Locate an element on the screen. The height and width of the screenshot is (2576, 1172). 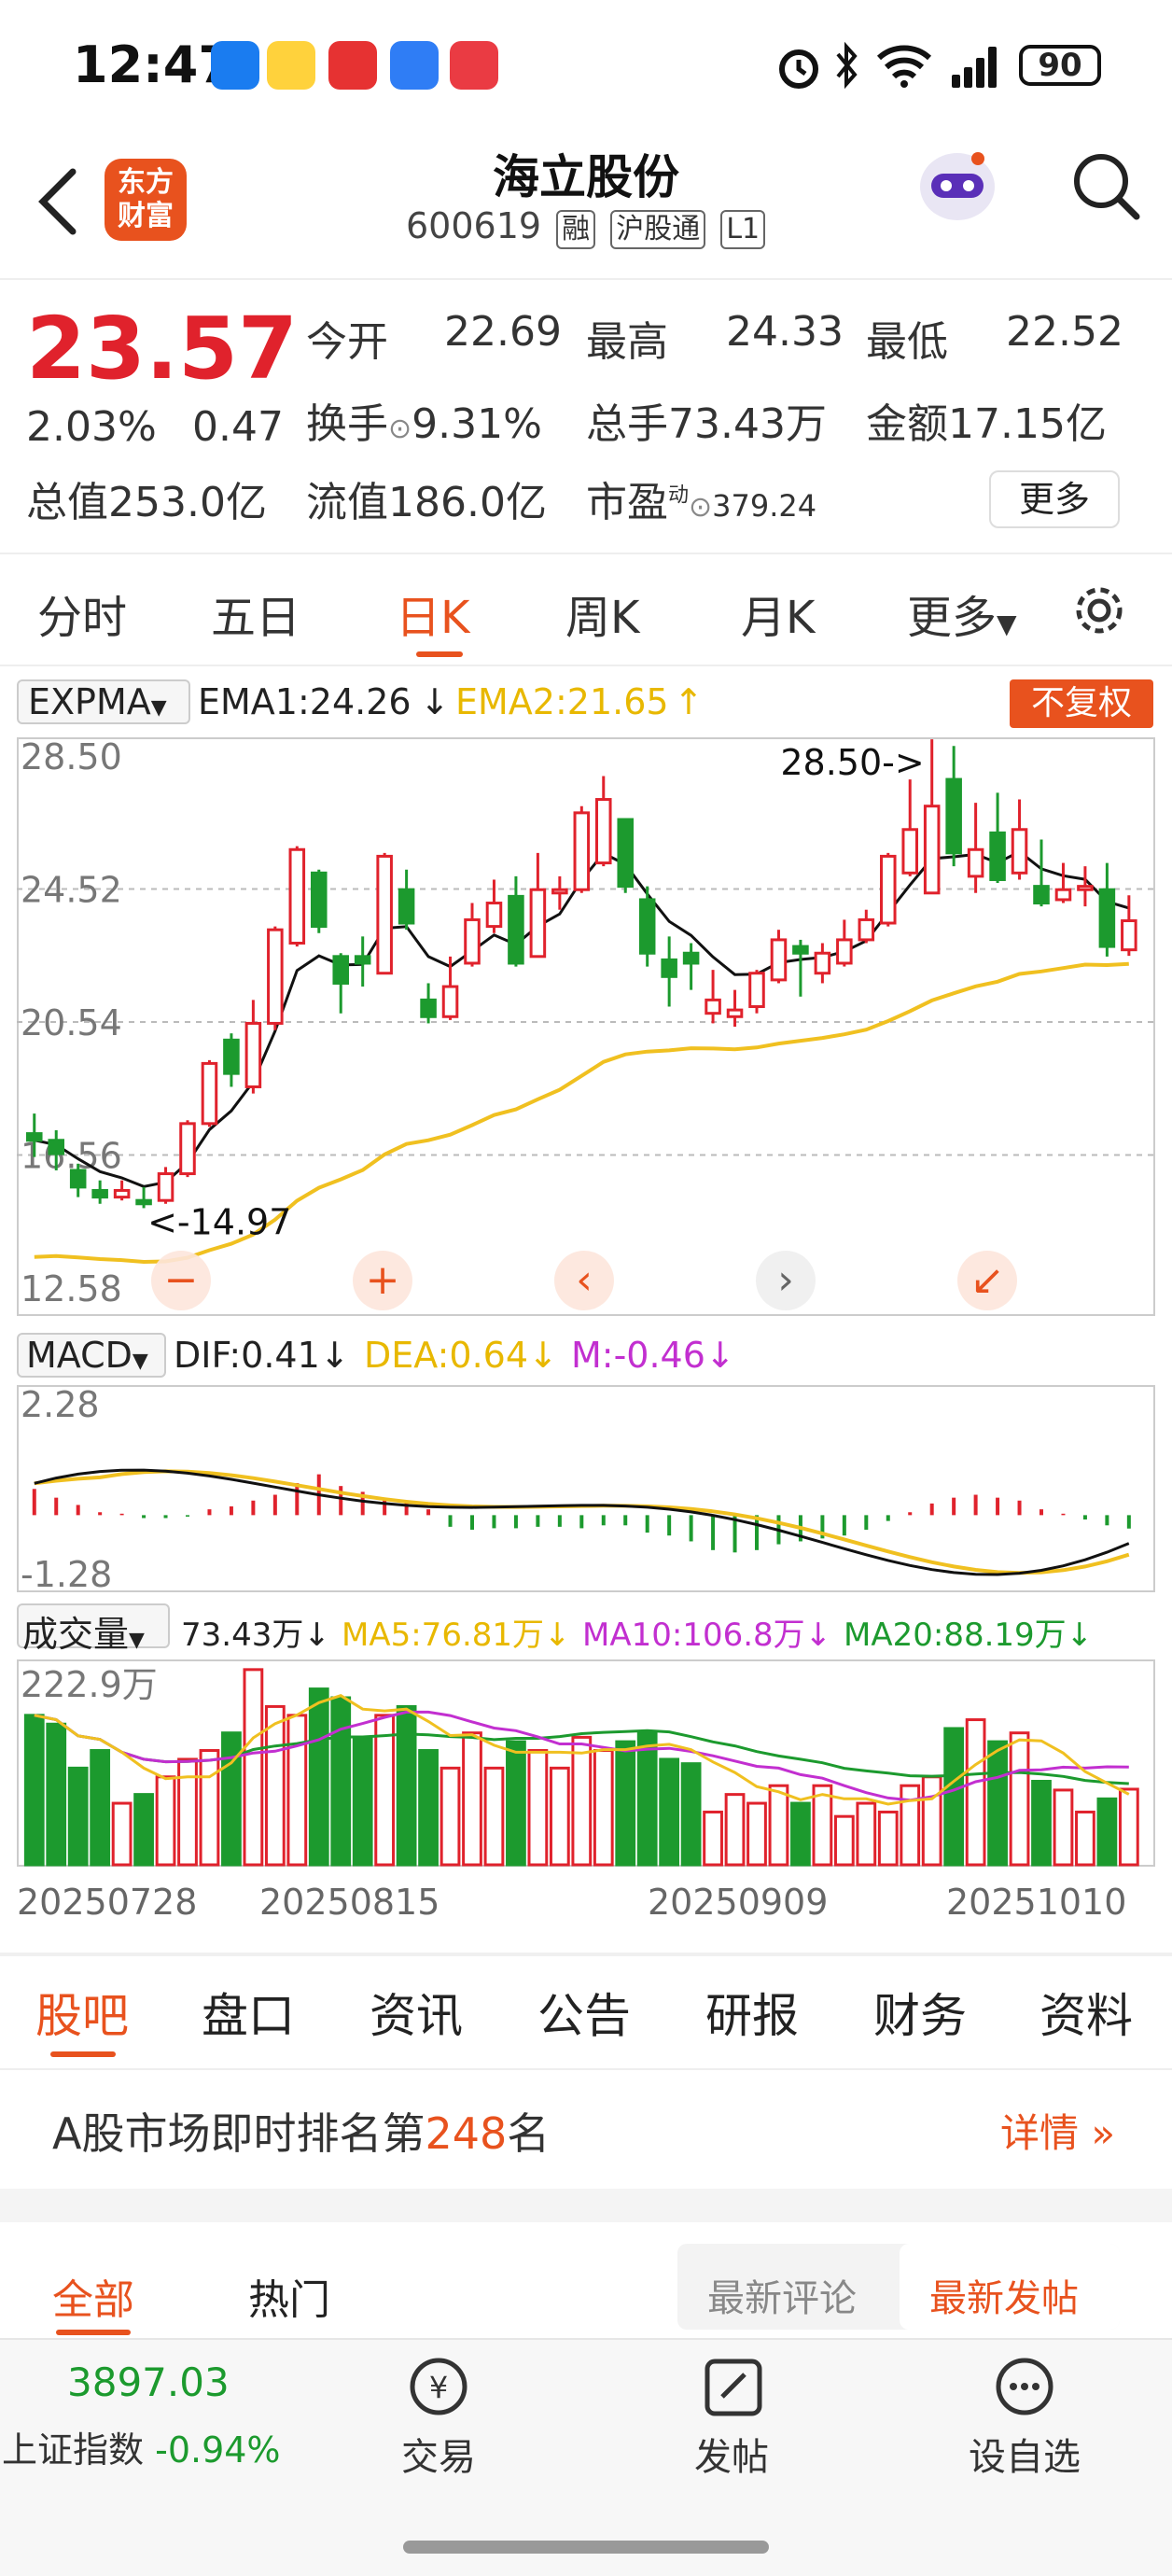
tab-five-day: 五日 is located at coordinates (256, 618).